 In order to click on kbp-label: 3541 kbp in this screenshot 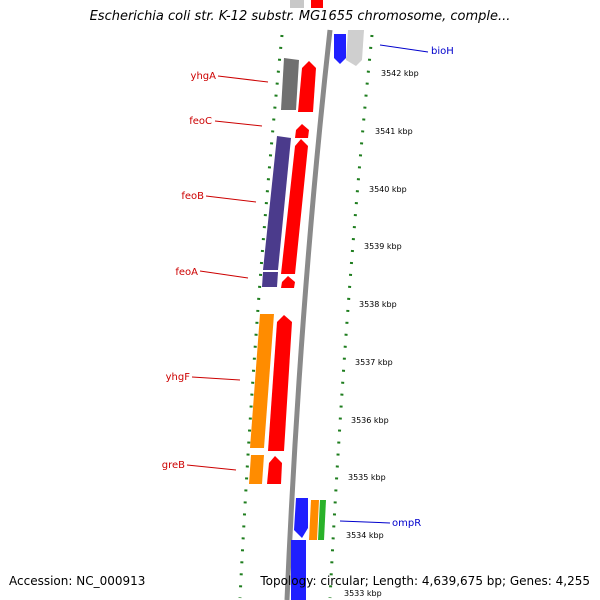, I will do `click(394, 131)`.